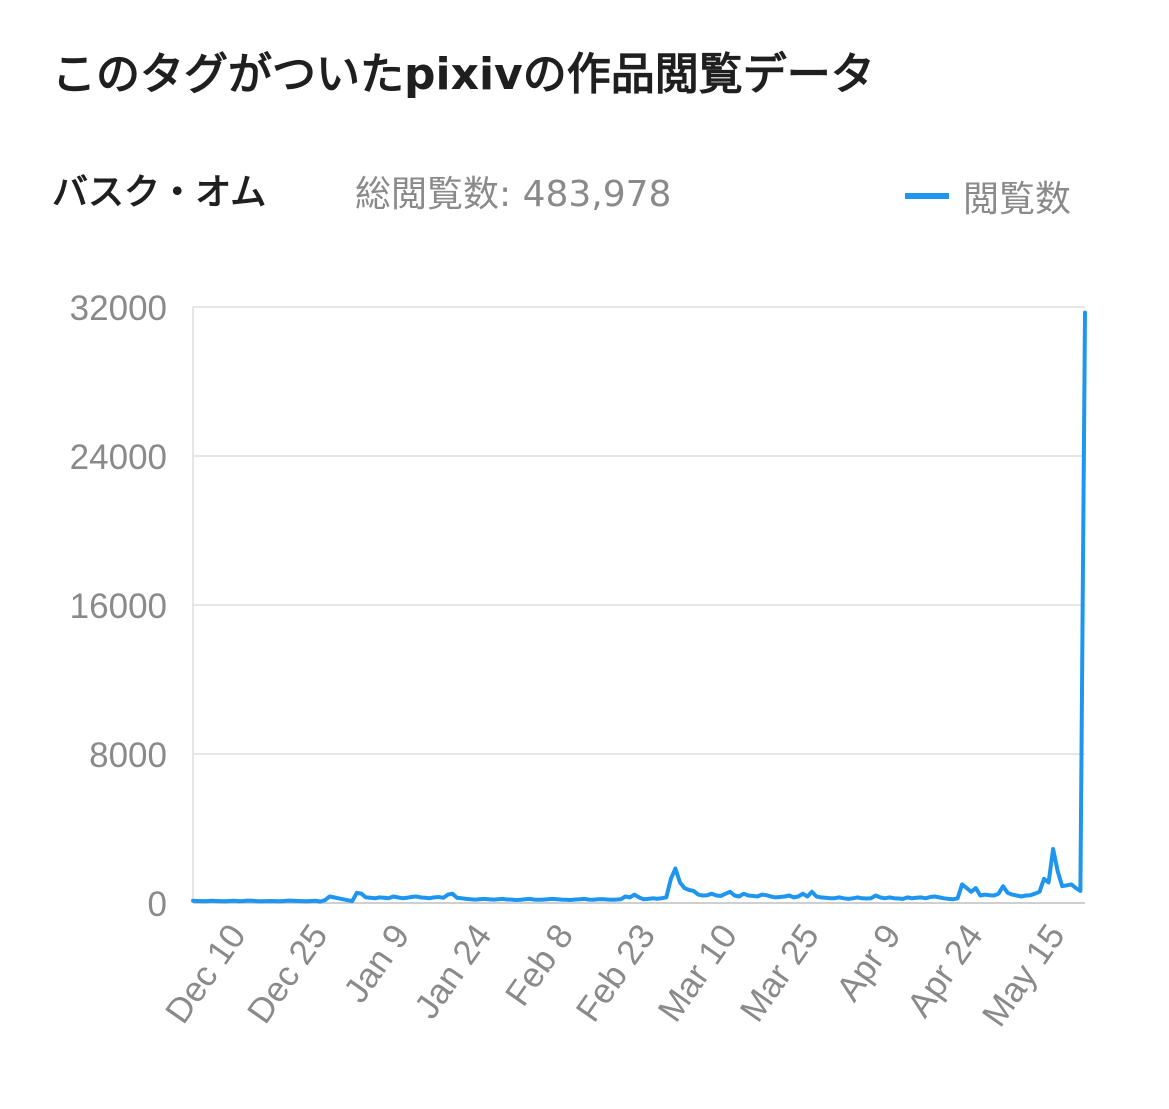  Describe the element at coordinates (513, 194) in the screenshot. I see `total-views: 総閲覧数: 483,978` at that location.